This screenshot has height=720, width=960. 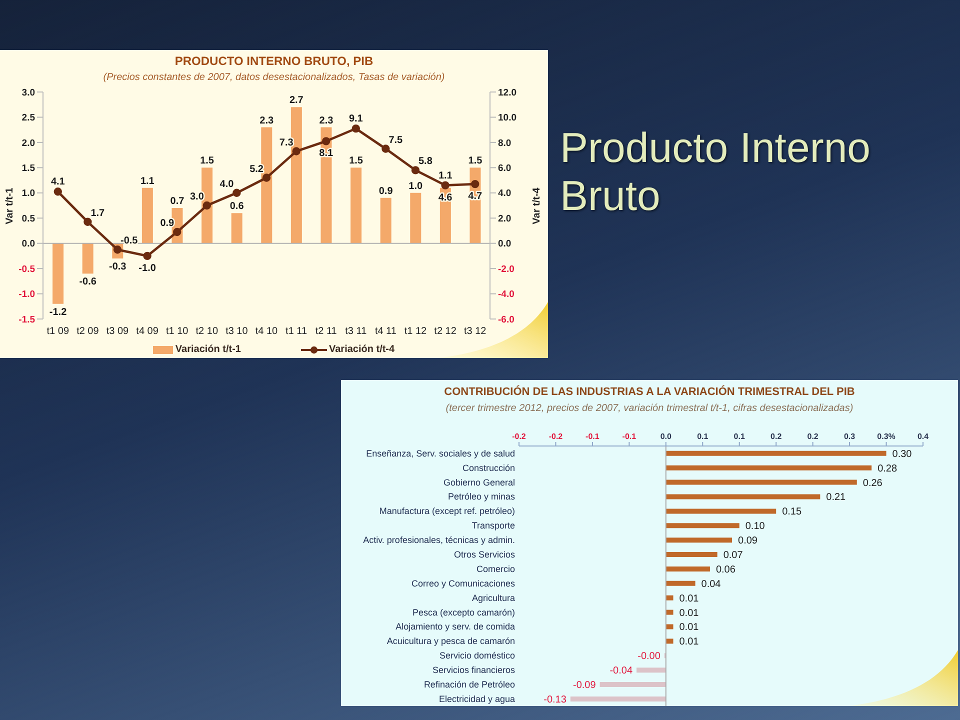 What do you see at coordinates (463, 583) in the screenshot?
I see `y-tick-label: Correo y Comunicaciones` at bounding box center [463, 583].